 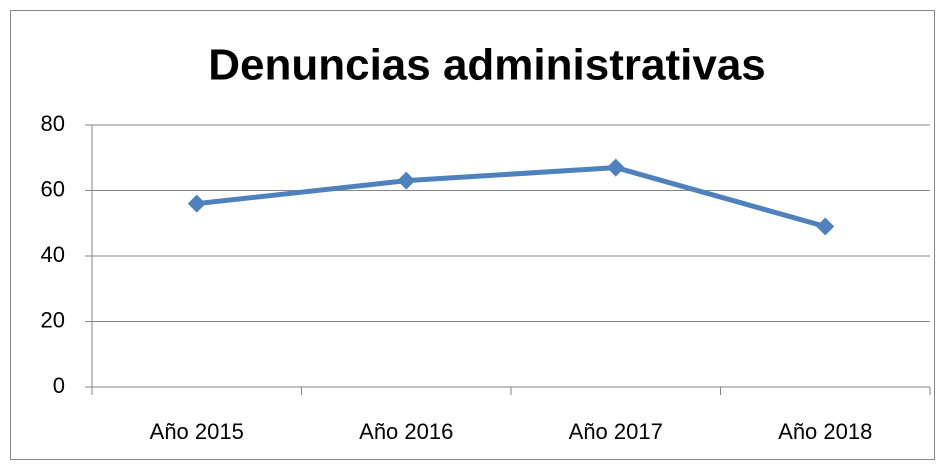 What do you see at coordinates (511, 197) in the screenshot?
I see `line-series` at bounding box center [511, 197].